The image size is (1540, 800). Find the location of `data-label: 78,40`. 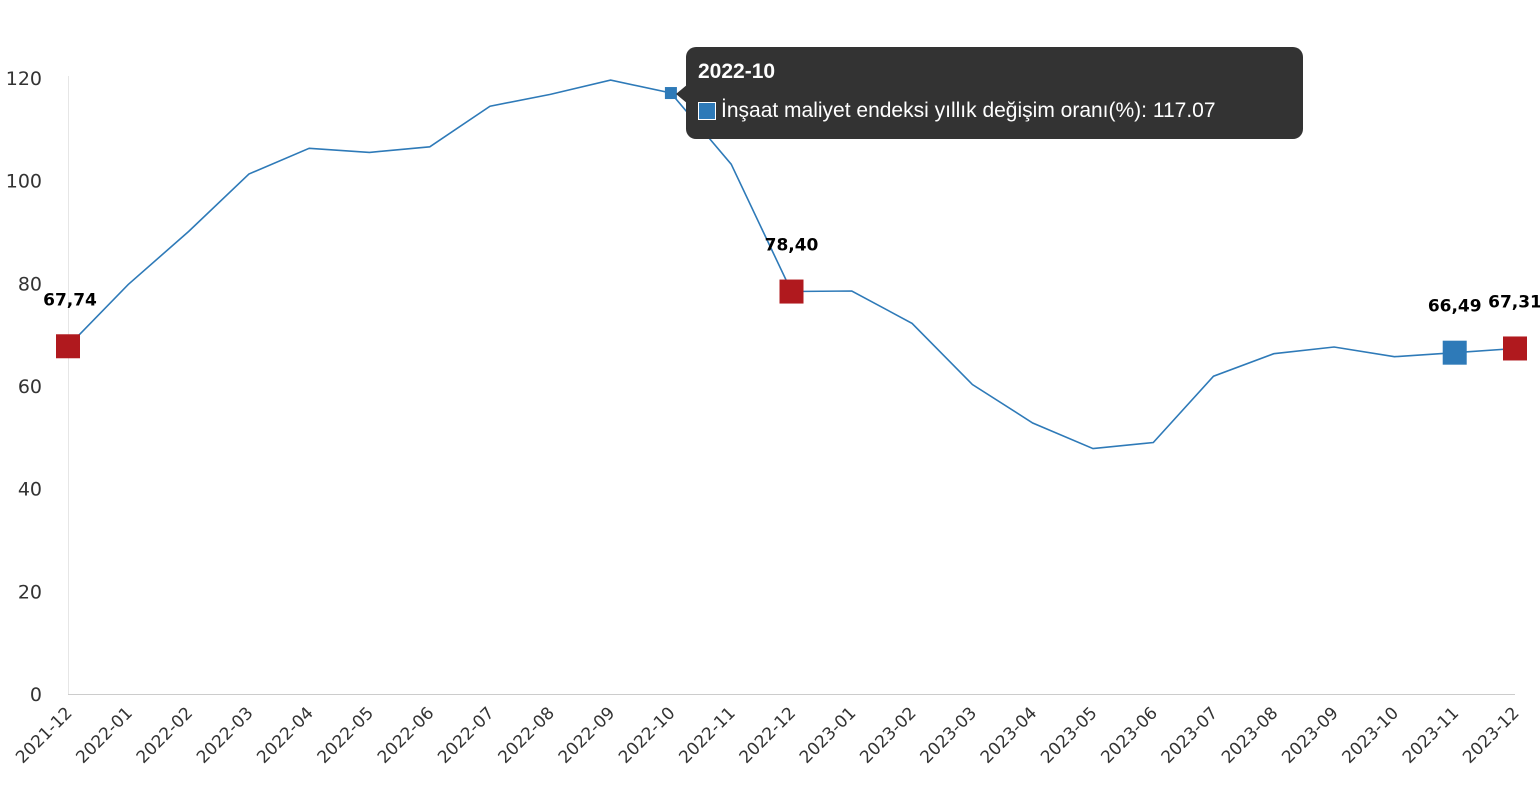

data-label: 78,40 is located at coordinates (792, 246).